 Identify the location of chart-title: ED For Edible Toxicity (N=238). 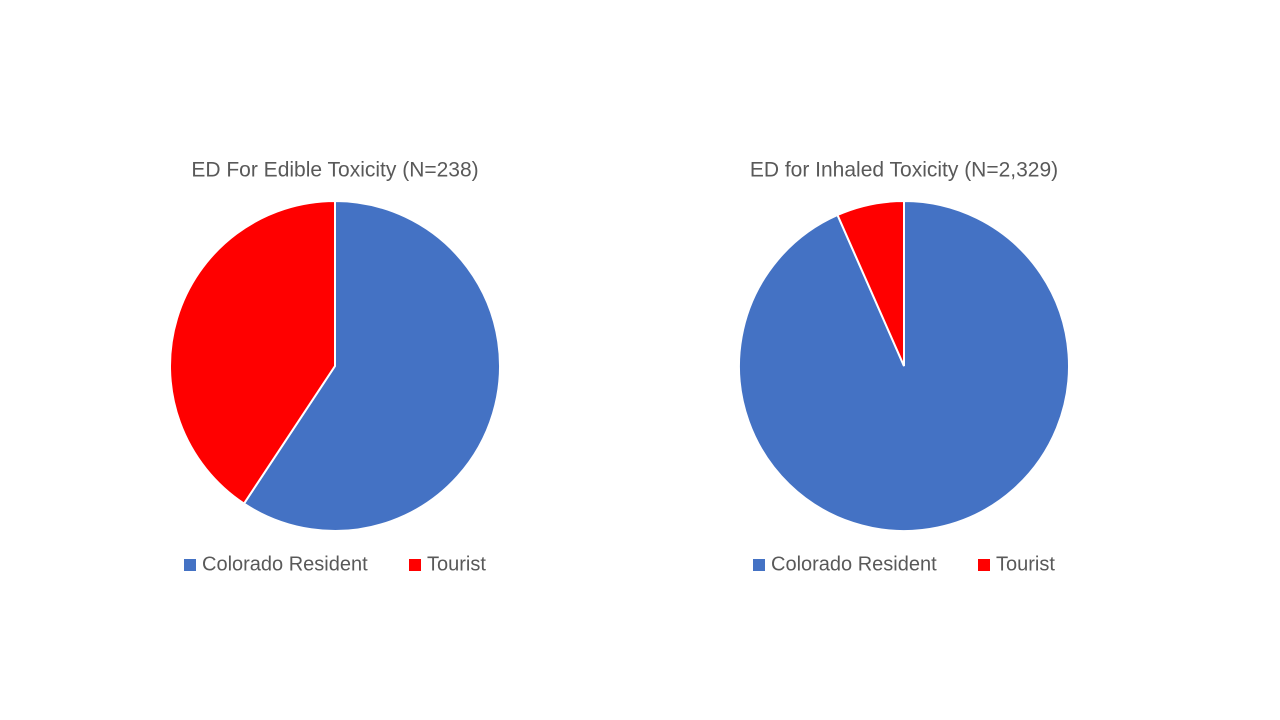
(334, 170).